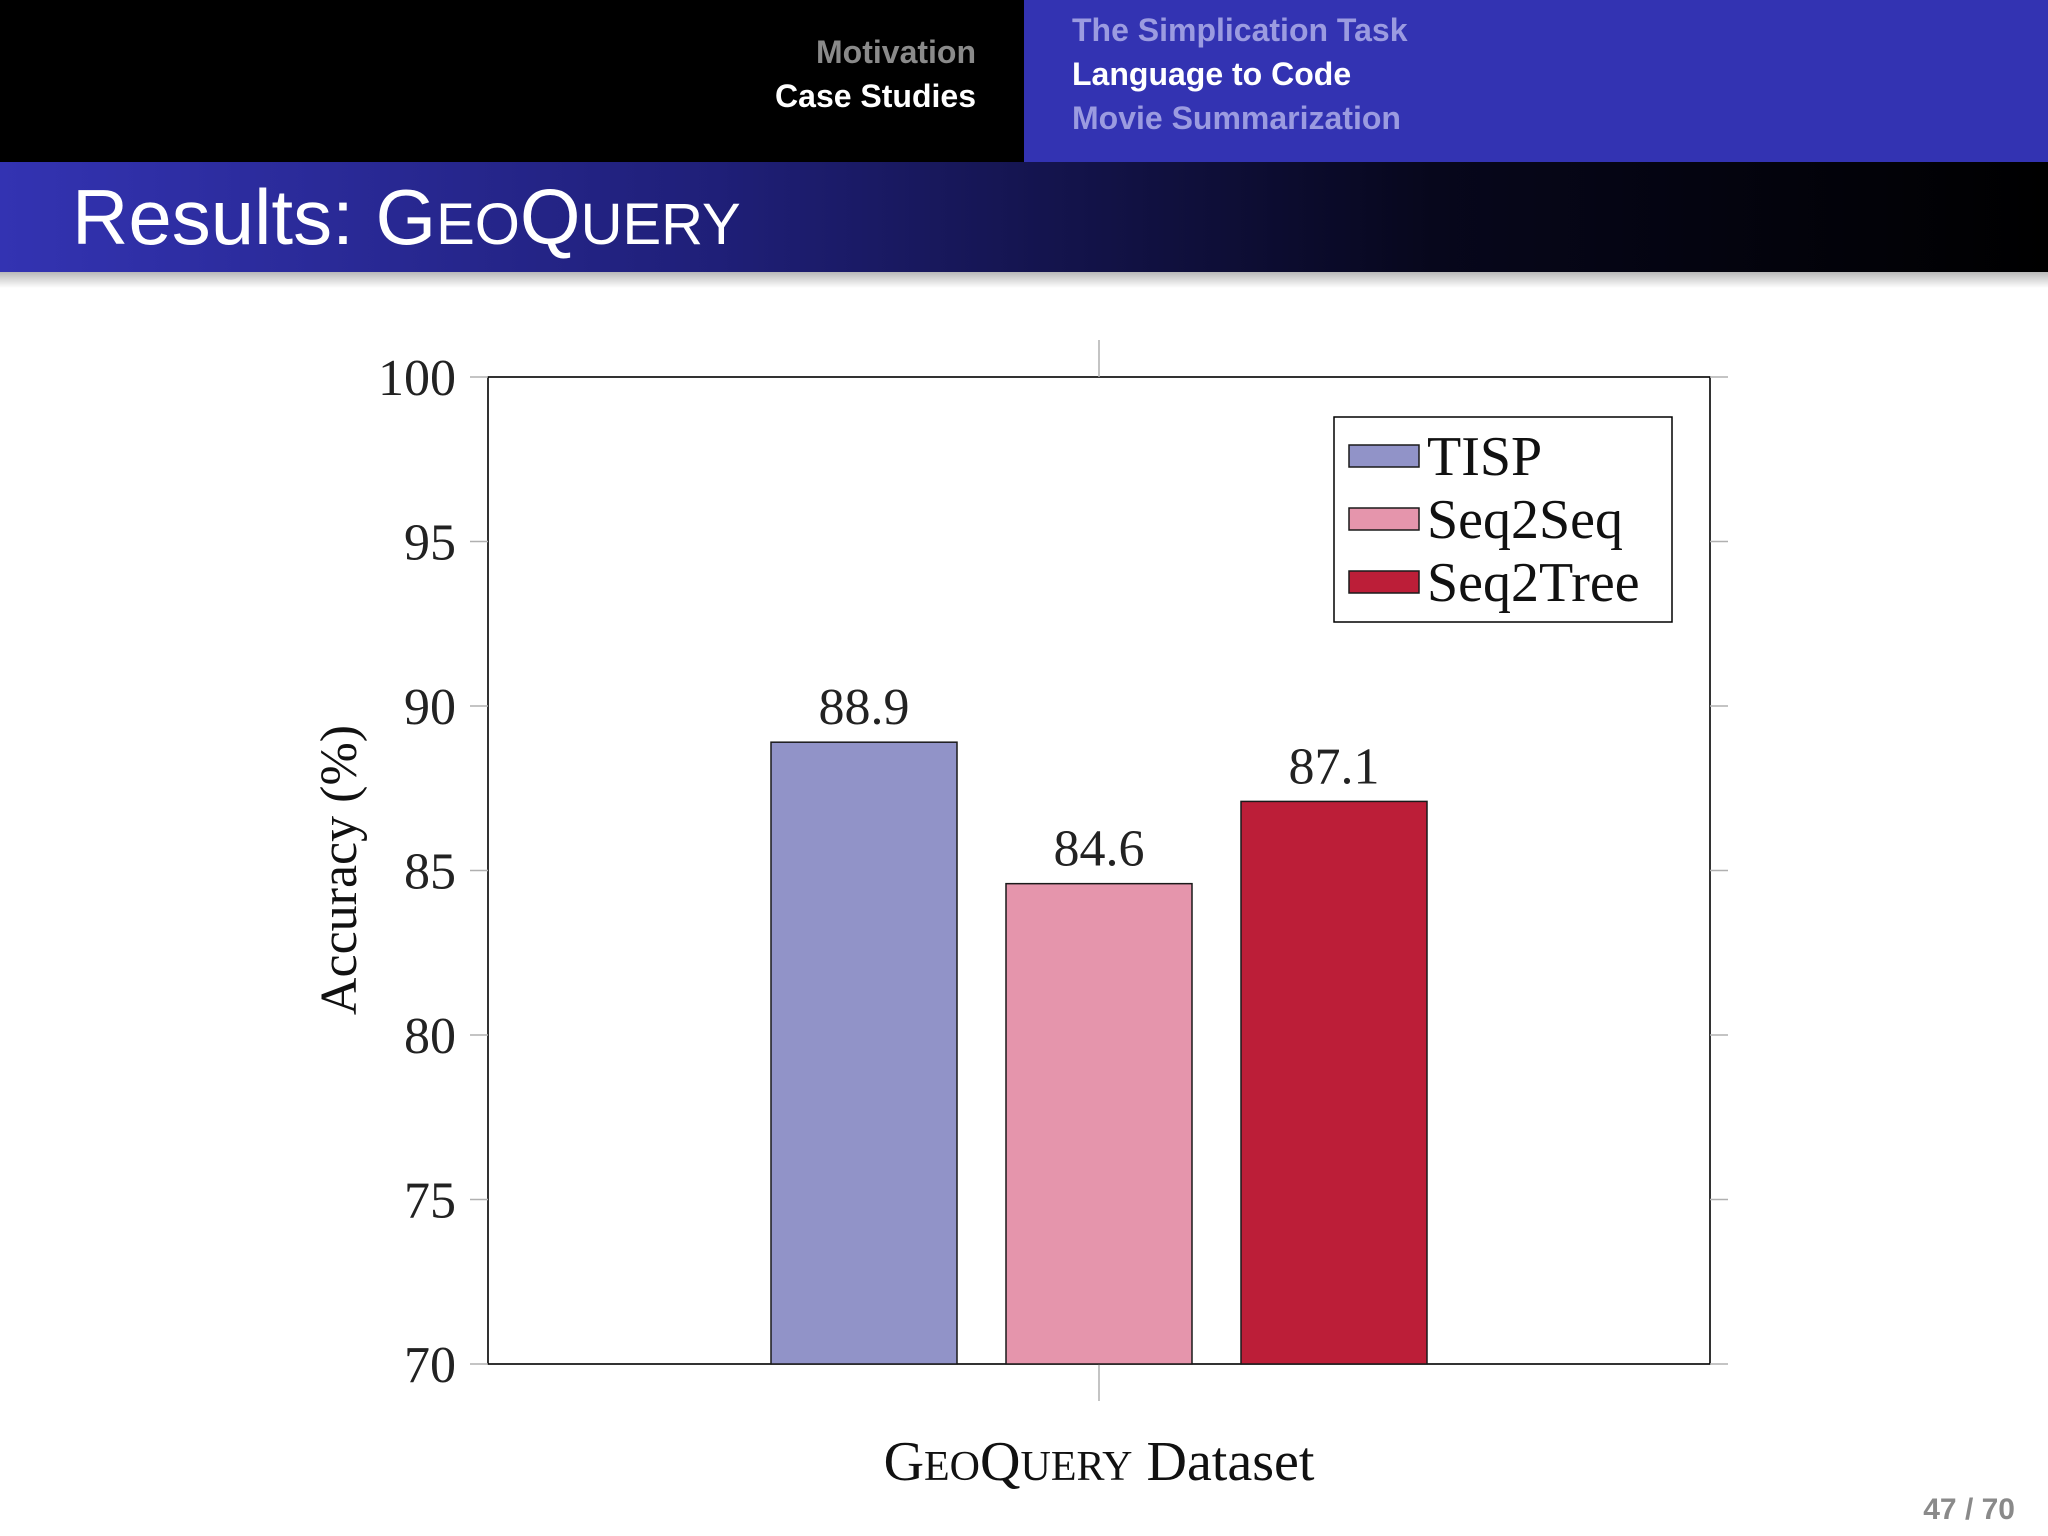  Describe the element at coordinates (430, 1201) in the screenshot. I see `y-tick-label: 75` at that location.